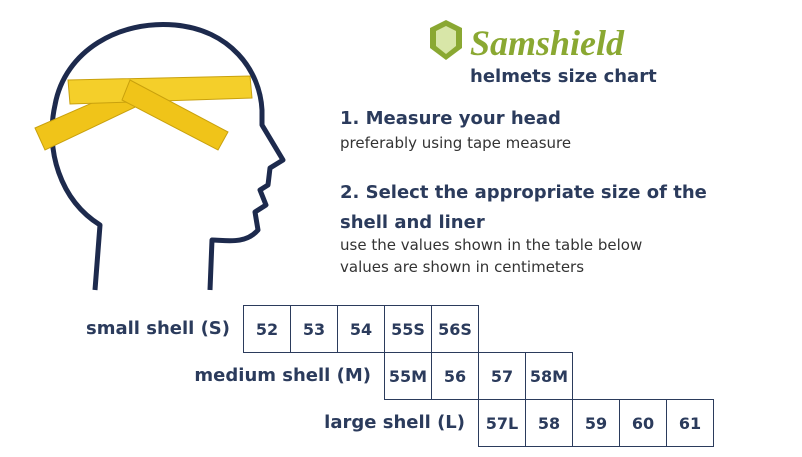 The width and height of the screenshot is (802, 457). What do you see at coordinates (455, 376) in the screenshot?
I see `size-cell: 56` at bounding box center [455, 376].